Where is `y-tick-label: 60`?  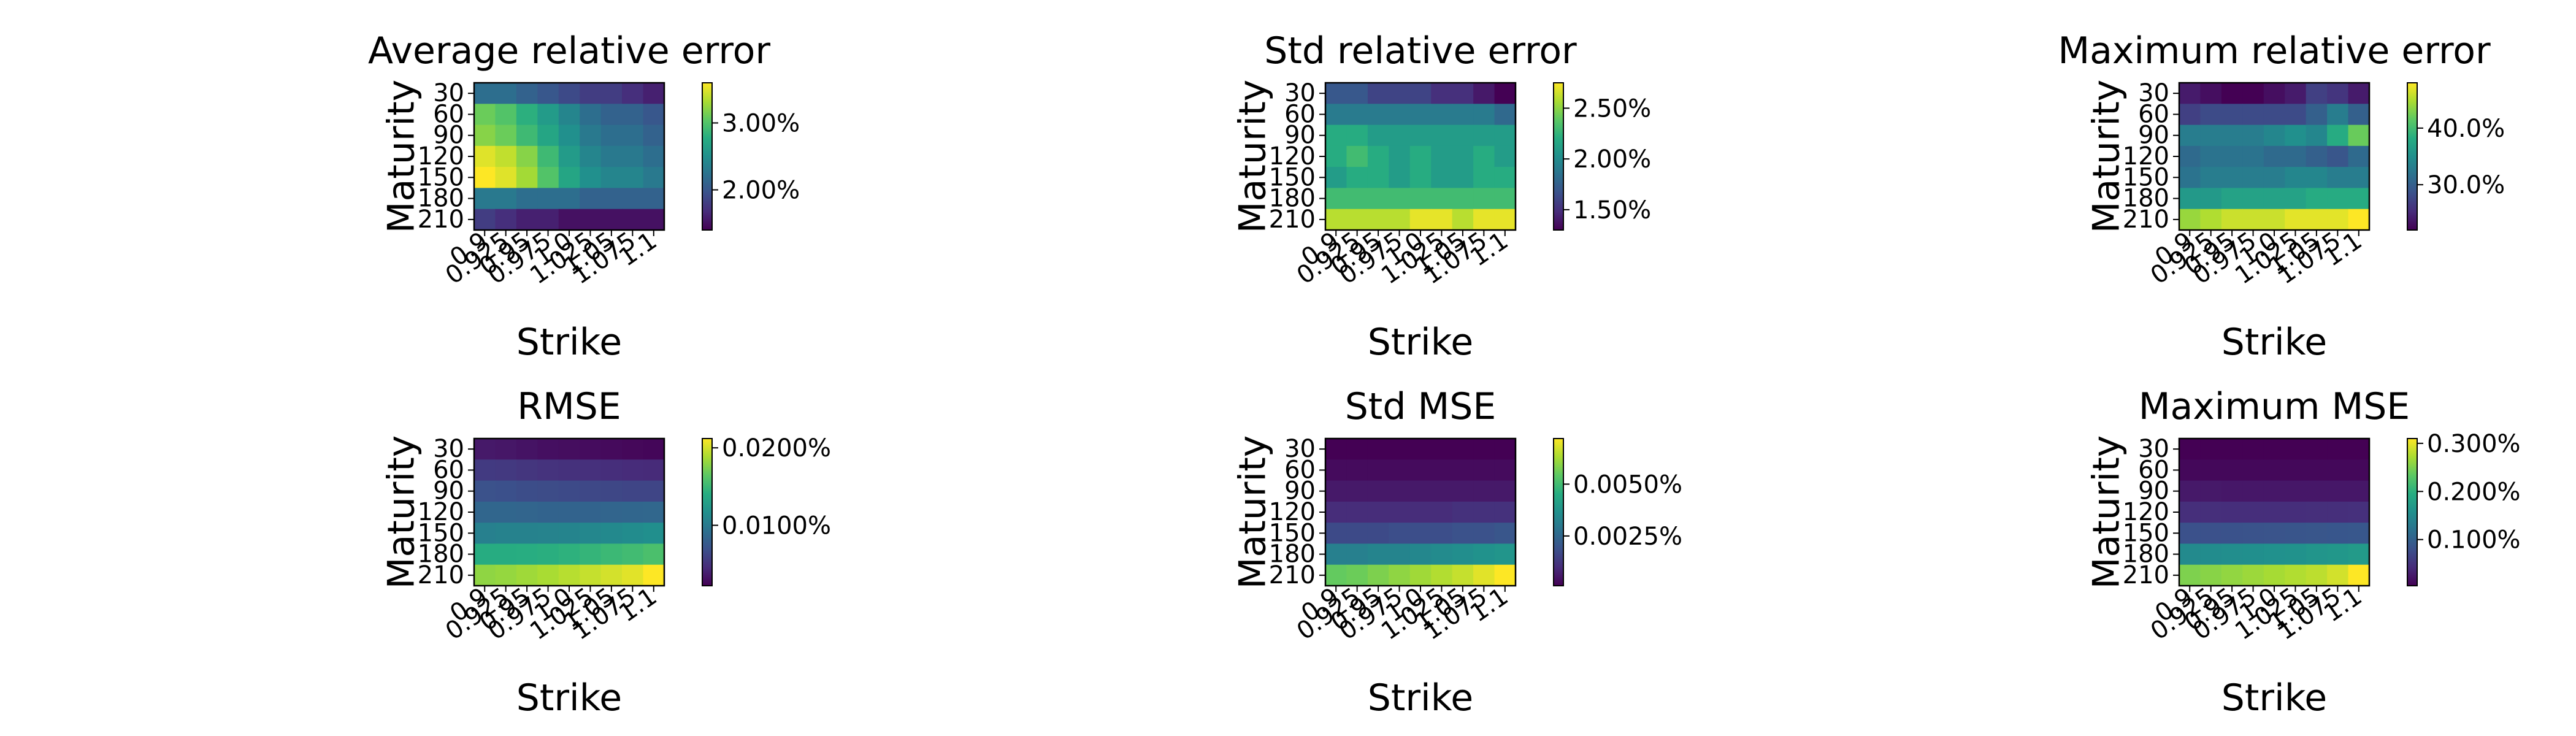 y-tick-label: 60 is located at coordinates (1300, 114).